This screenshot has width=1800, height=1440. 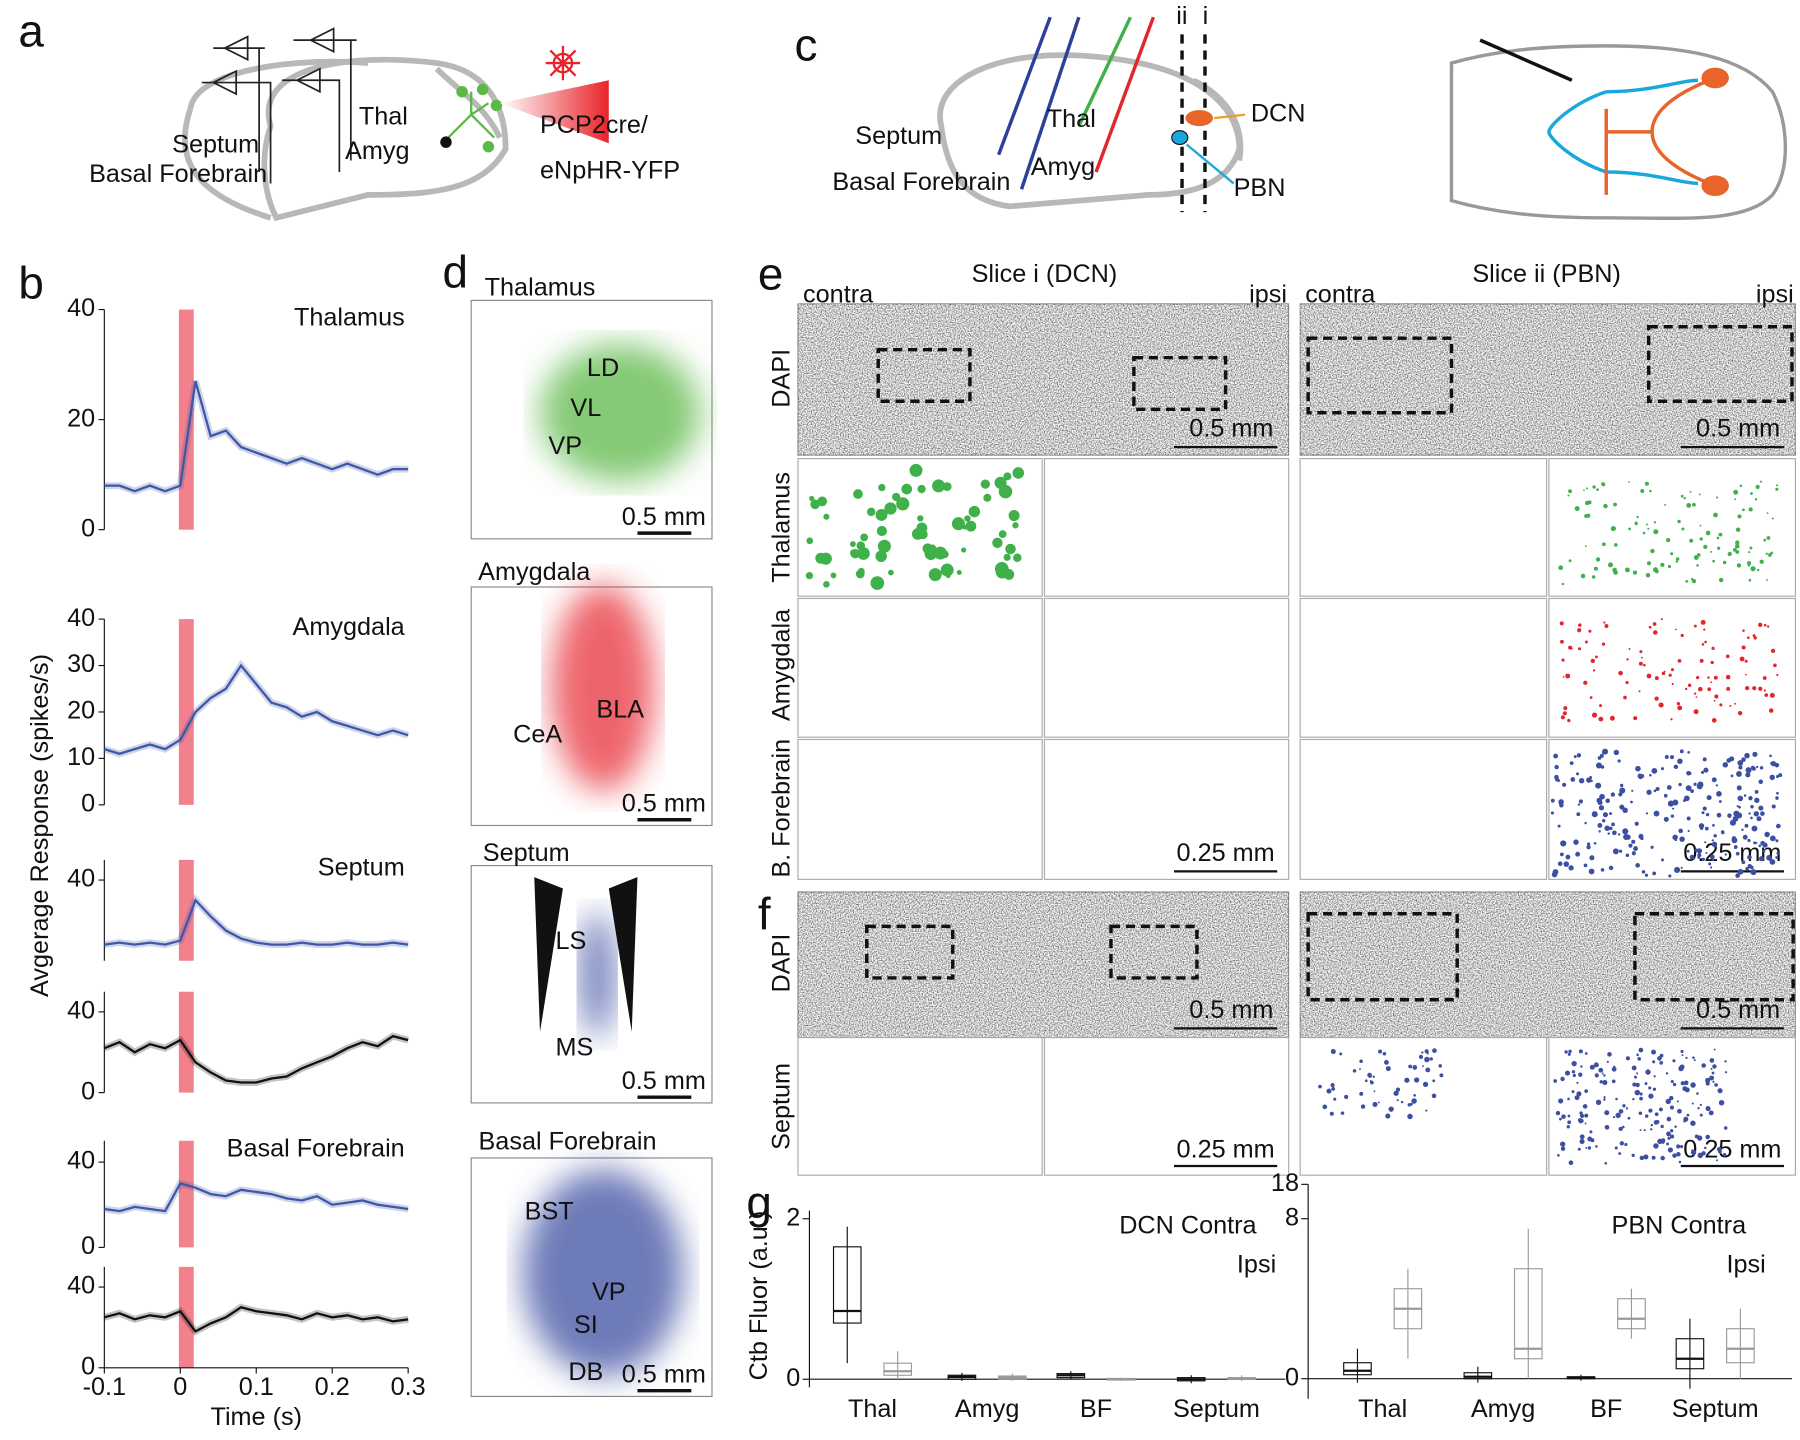 I want to click on dorsal-brain, so click(x=1618, y=132).